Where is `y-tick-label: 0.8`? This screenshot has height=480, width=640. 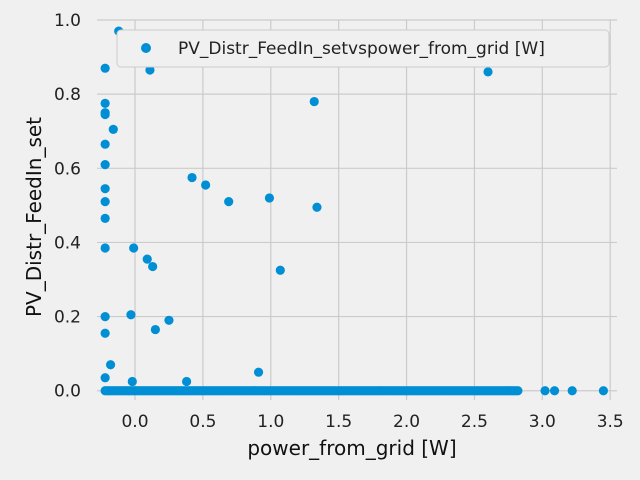 y-tick-label: 0.8 is located at coordinates (67, 95).